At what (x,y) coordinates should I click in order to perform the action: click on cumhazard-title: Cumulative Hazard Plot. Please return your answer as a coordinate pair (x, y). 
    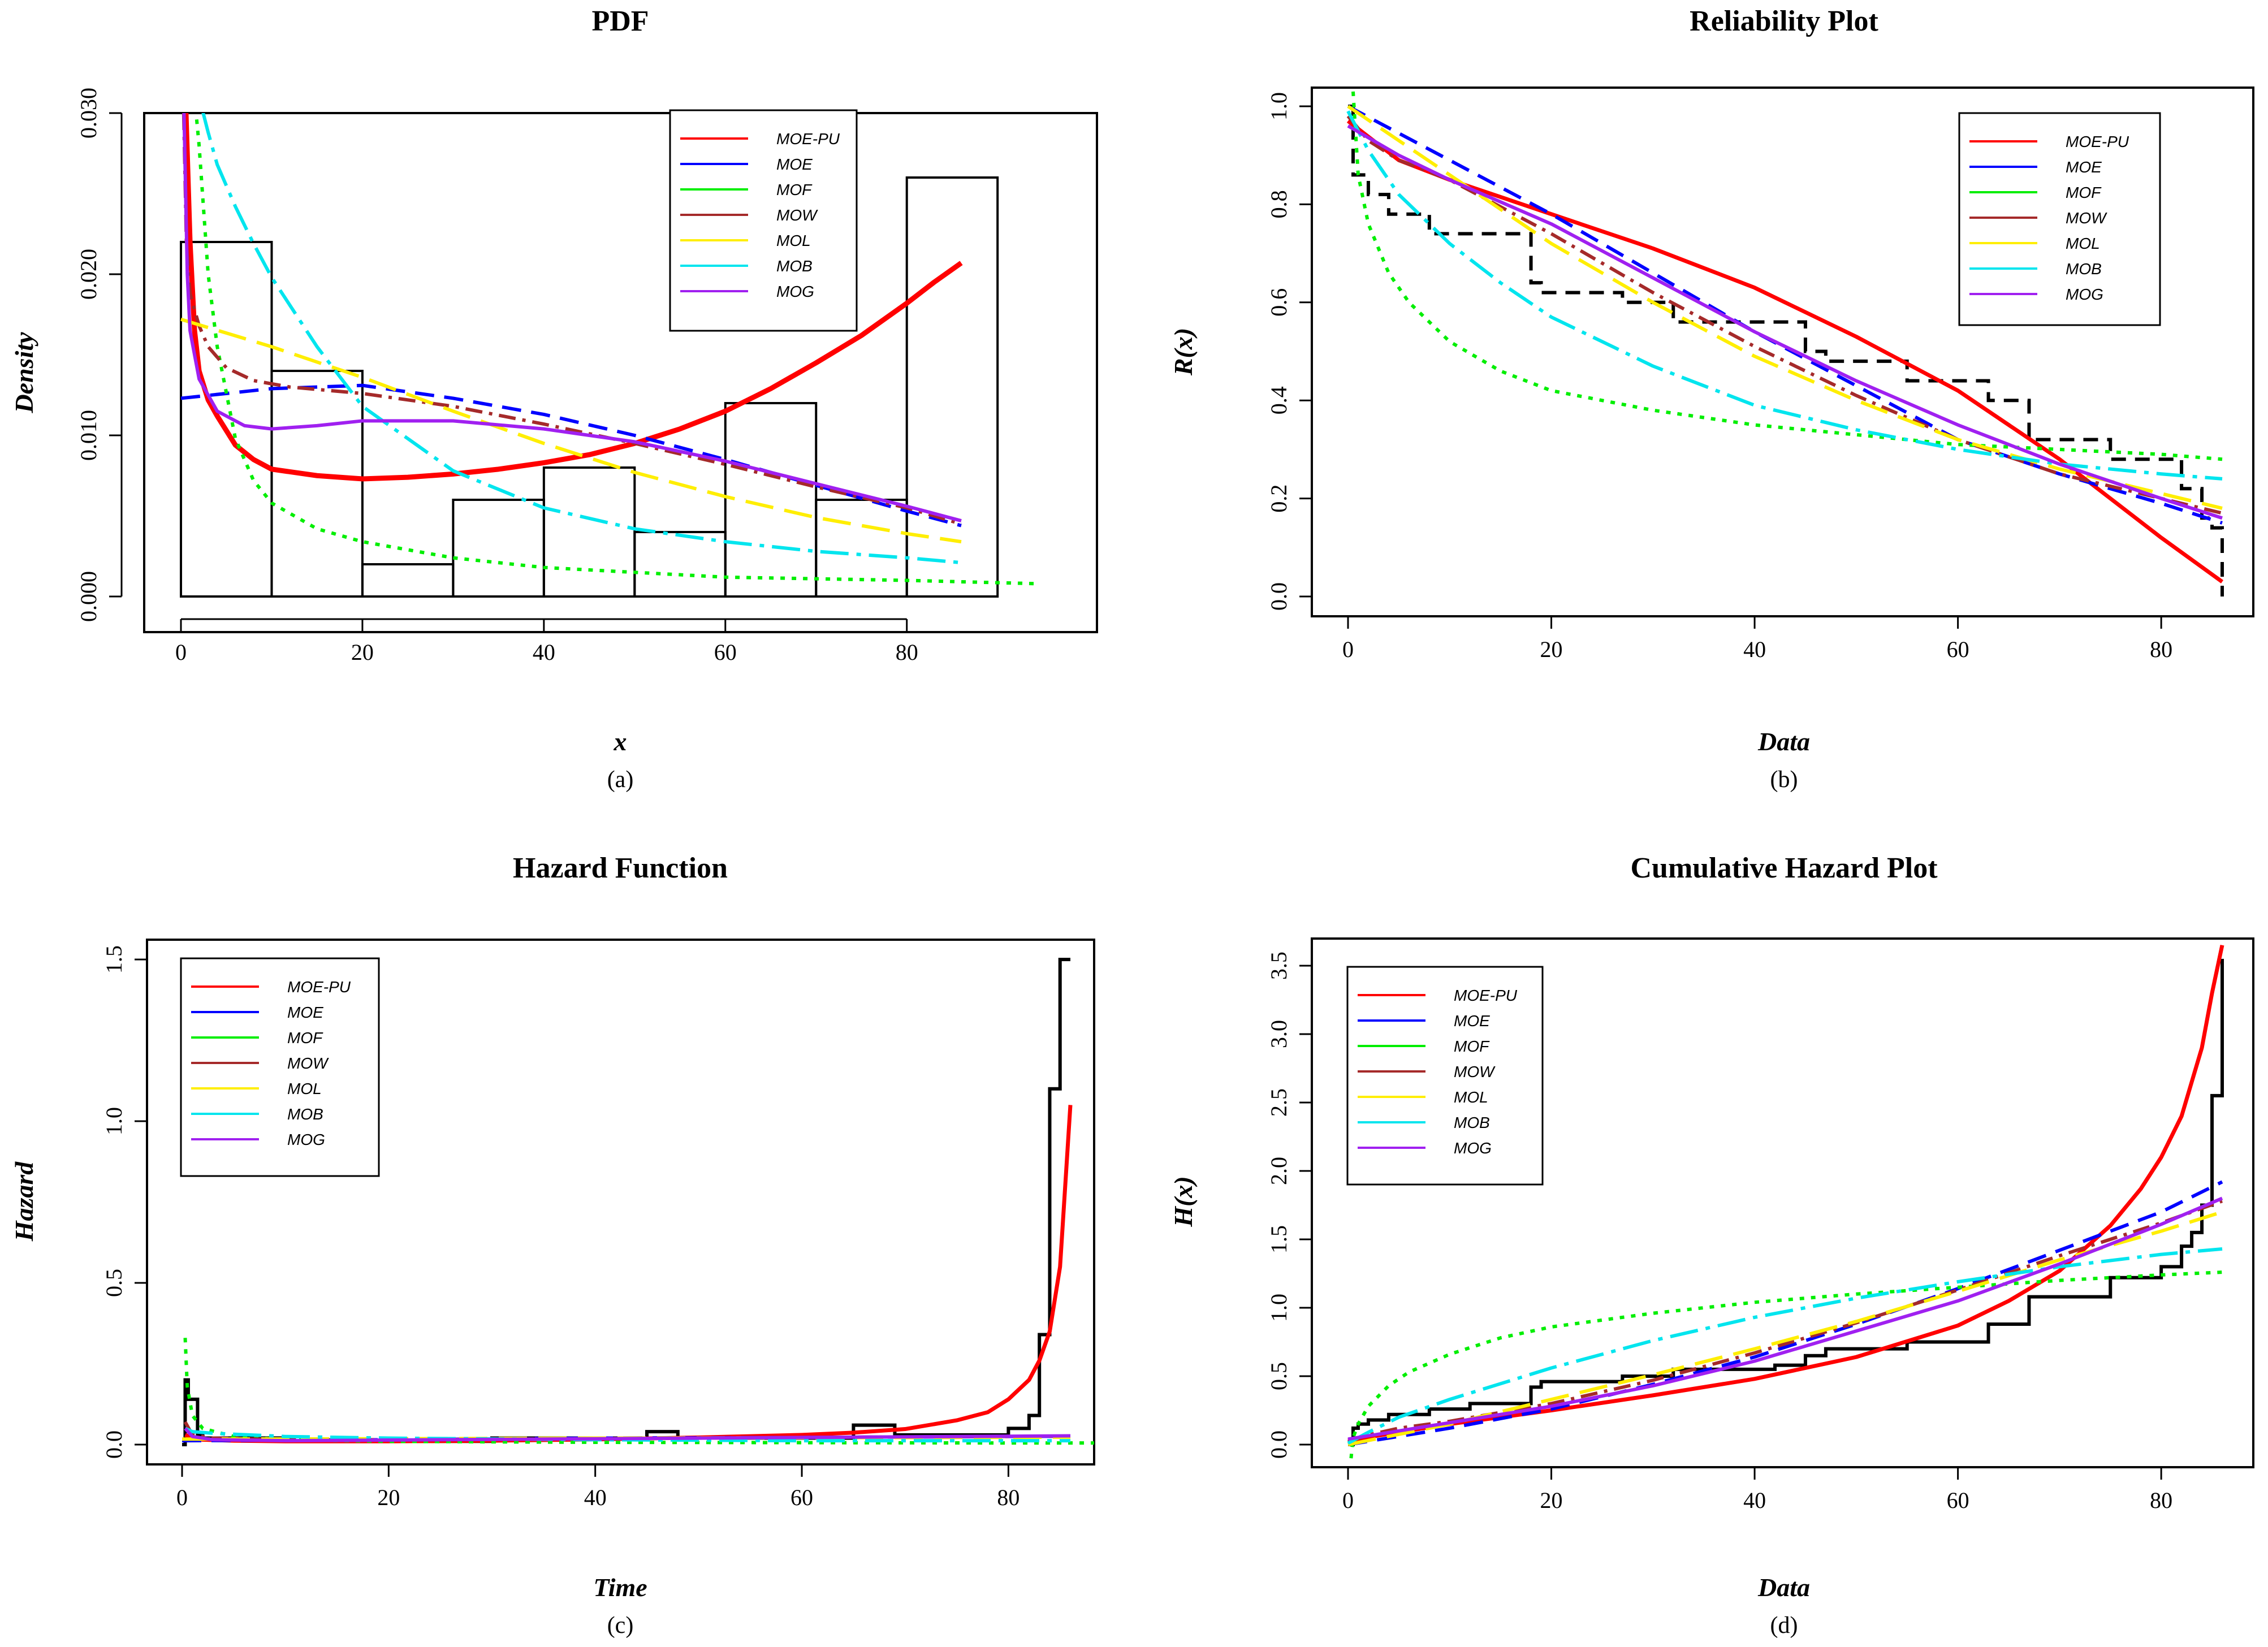
    Looking at the image, I should click on (1784, 868).